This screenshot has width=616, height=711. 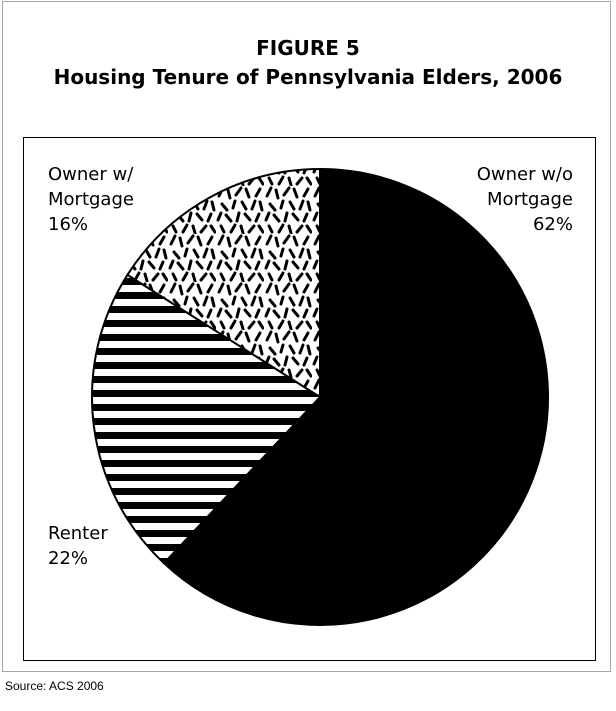 I want to click on pie-slice-owner-with-mortgage, so click(x=223, y=283).